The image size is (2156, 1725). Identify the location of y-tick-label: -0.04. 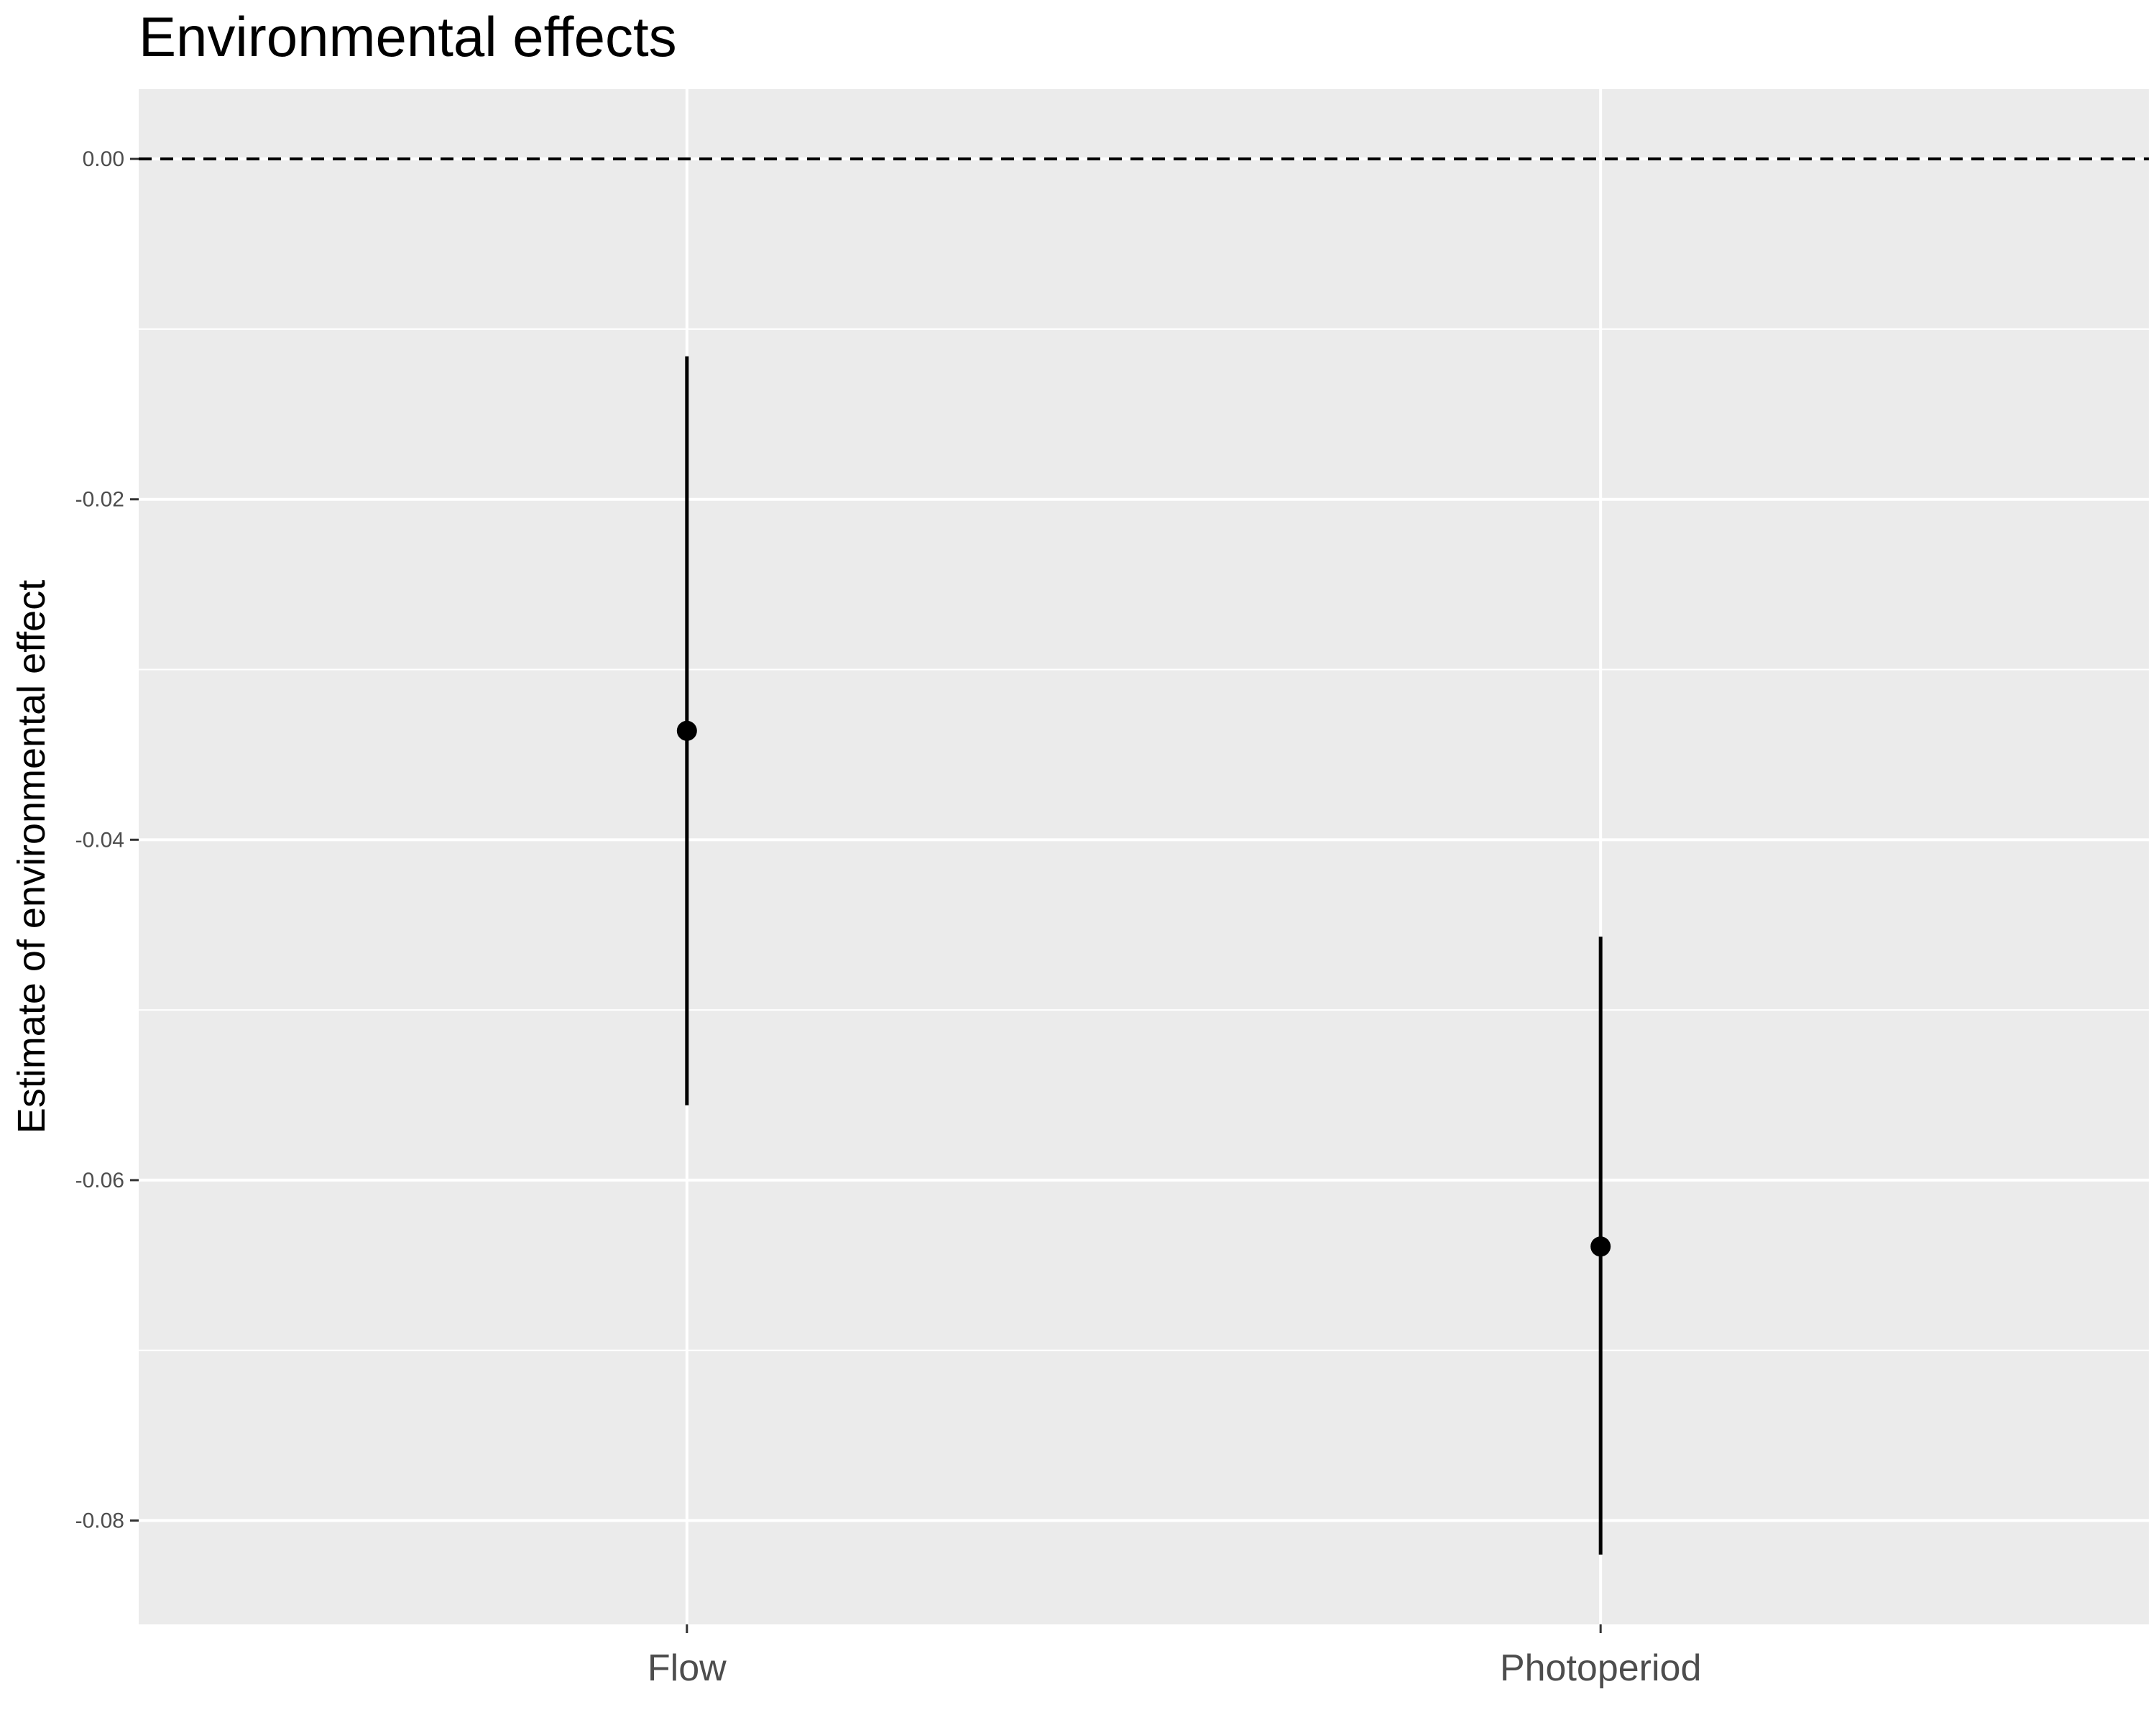
(99, 840).